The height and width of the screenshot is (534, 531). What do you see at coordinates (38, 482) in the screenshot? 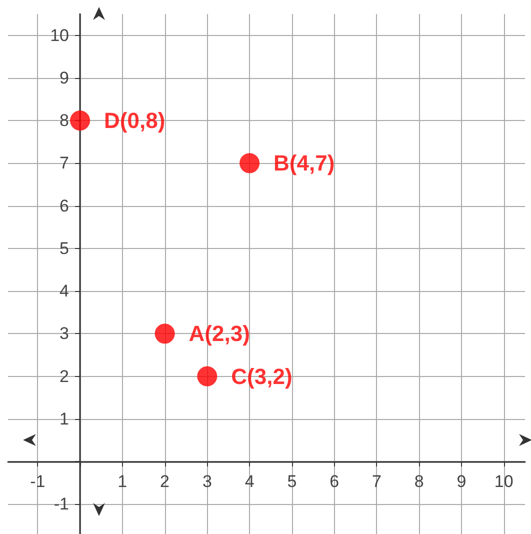
I see `x-tick-label: -1` at bounding box center [38, 482].